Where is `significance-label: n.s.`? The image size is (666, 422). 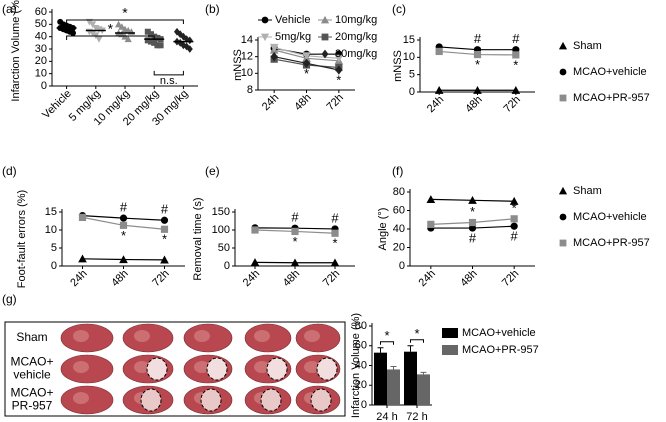 significance-label: n.s. is located at coordinates (169, 81).